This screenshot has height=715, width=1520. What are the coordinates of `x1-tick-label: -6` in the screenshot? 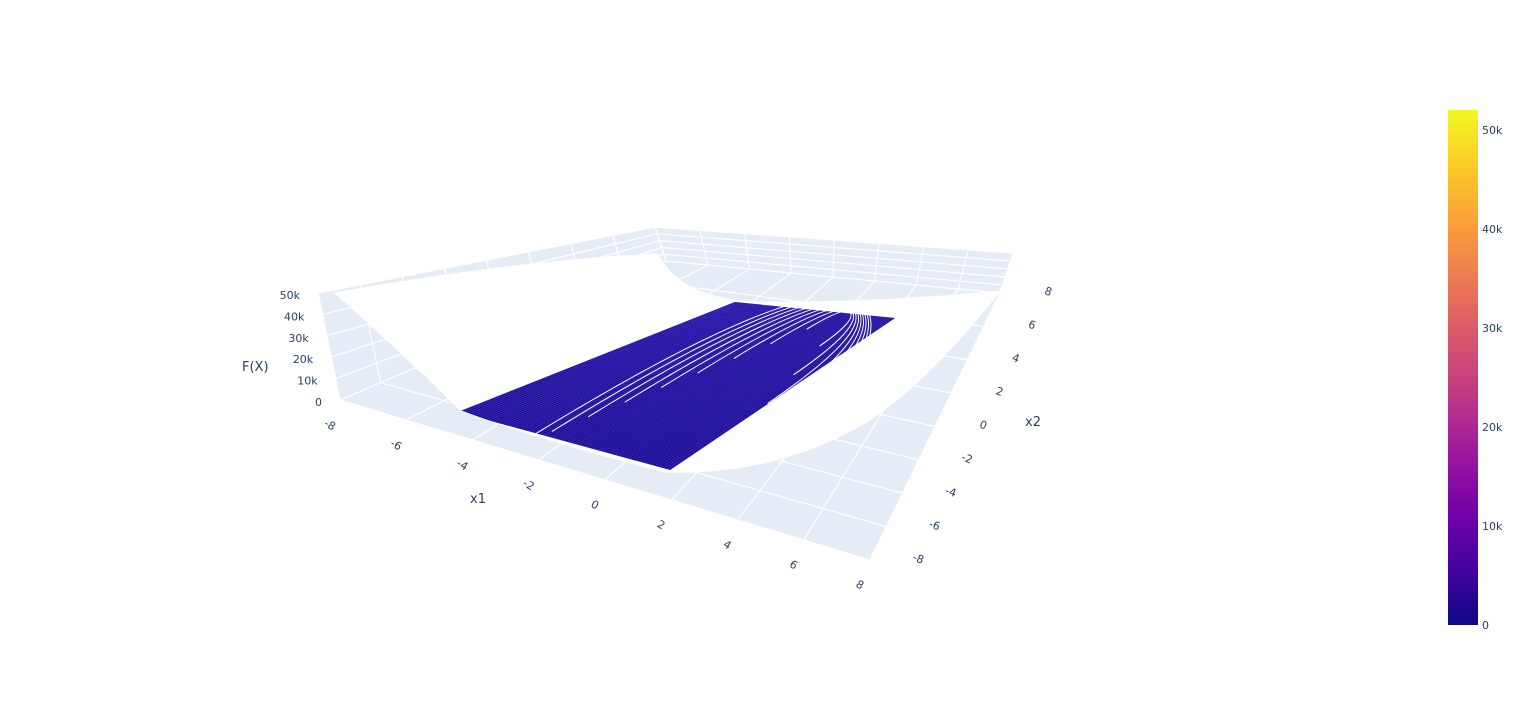 It's located at (396, 445).